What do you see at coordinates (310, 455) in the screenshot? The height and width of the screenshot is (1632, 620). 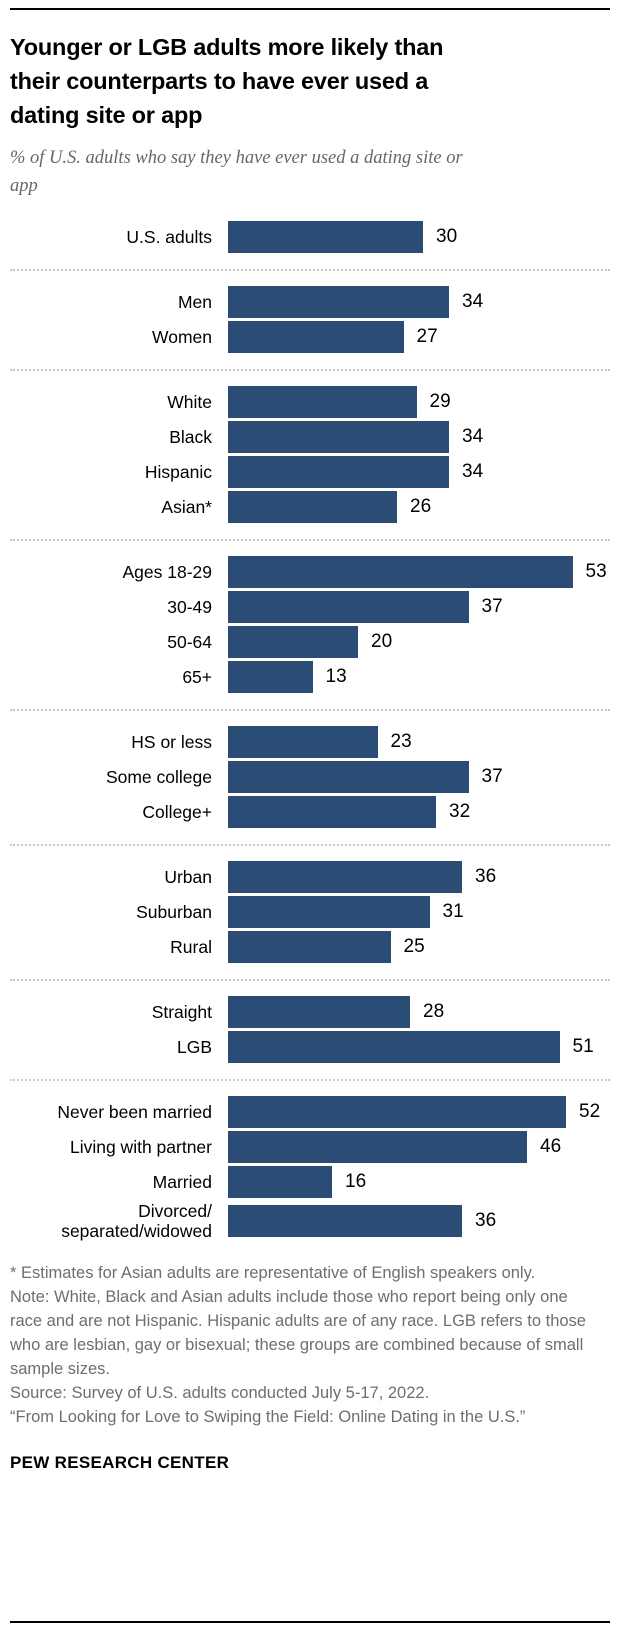 I see `bar-group: White 29 Black 34 Hispanic 34 Asian* 26` at bounding box center [310, 455].